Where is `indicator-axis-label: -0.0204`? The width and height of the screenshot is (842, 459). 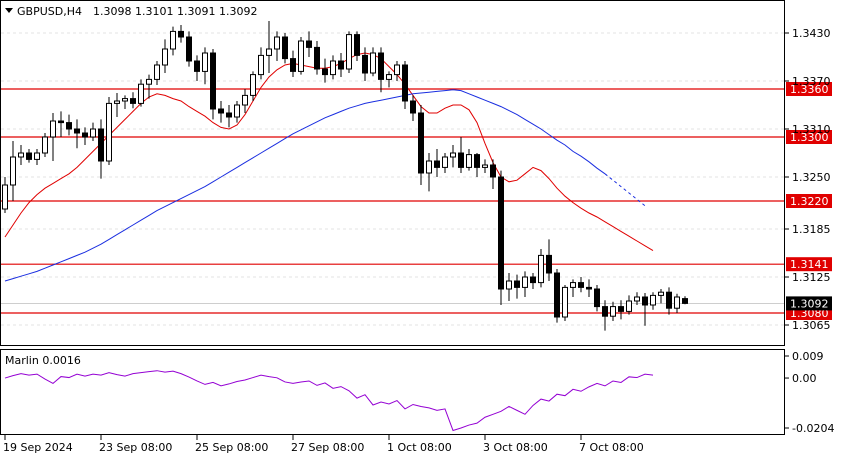 indicator-axis-label: -0.0204 is located at coordinates (813, 428).